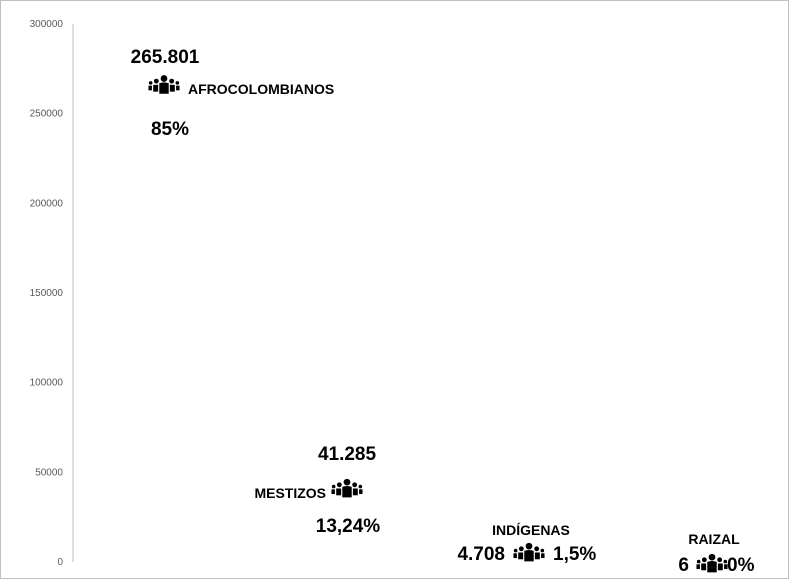  Describe the element at coordinates (47, 114) in the screenshot. I see `y-tick-label: 250000` at that location.